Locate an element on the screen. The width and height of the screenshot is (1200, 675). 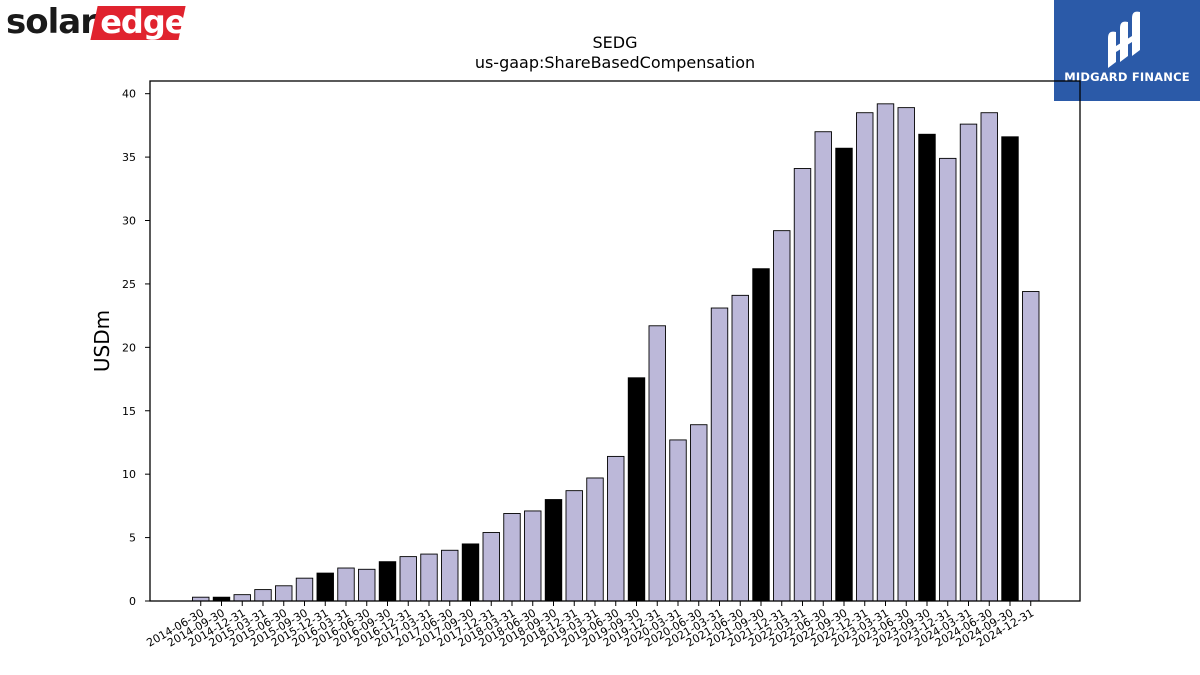
midgard-mark-icon is located at coordinates (1124, 40).